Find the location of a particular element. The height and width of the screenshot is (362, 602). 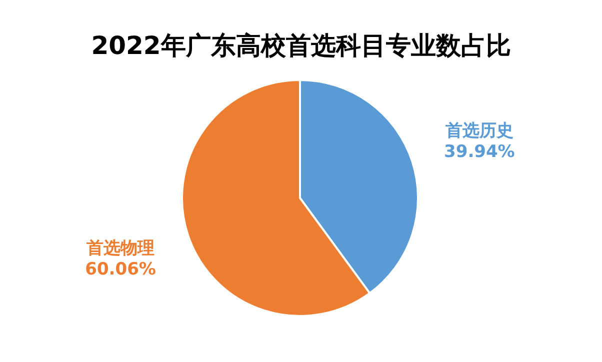

slice-label: 首选历史 is located at coordinates (479, 130).